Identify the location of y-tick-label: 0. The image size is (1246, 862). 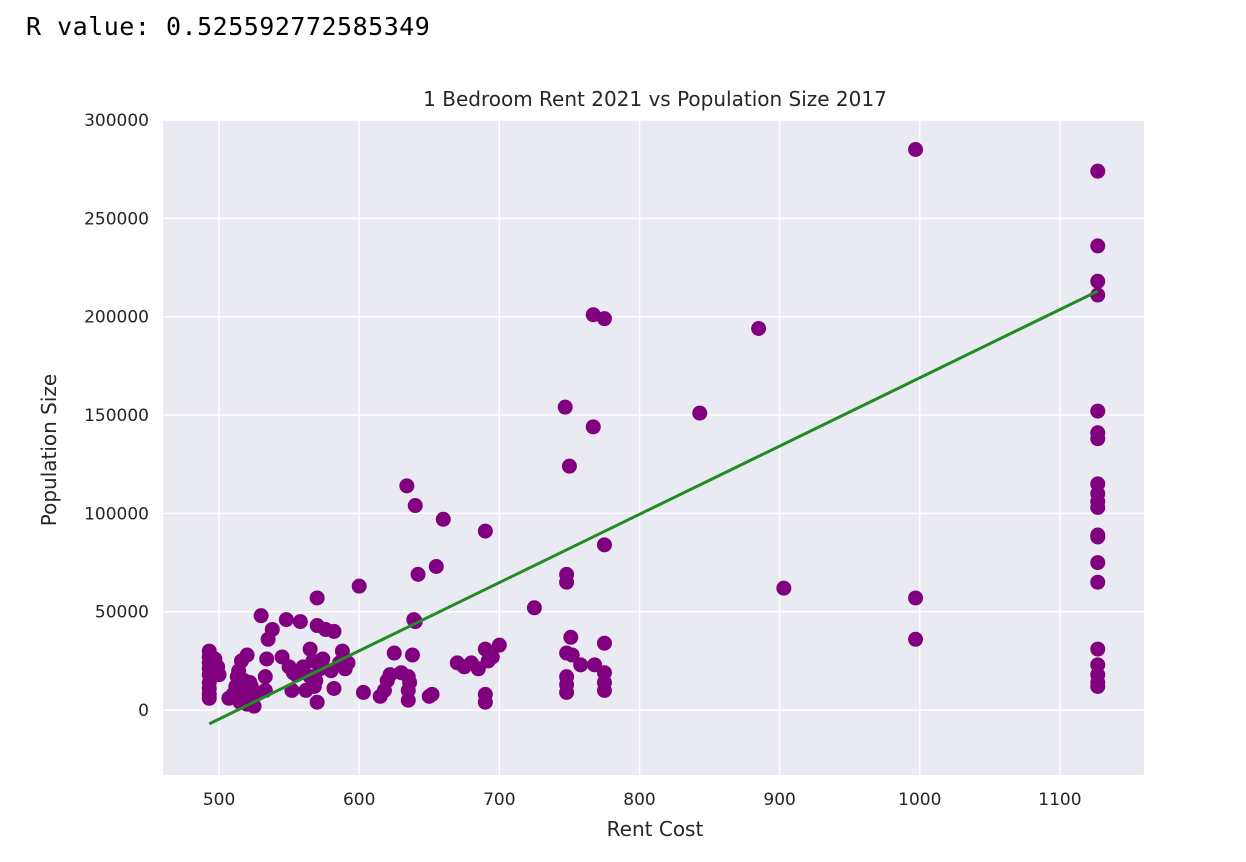
(143, 711).